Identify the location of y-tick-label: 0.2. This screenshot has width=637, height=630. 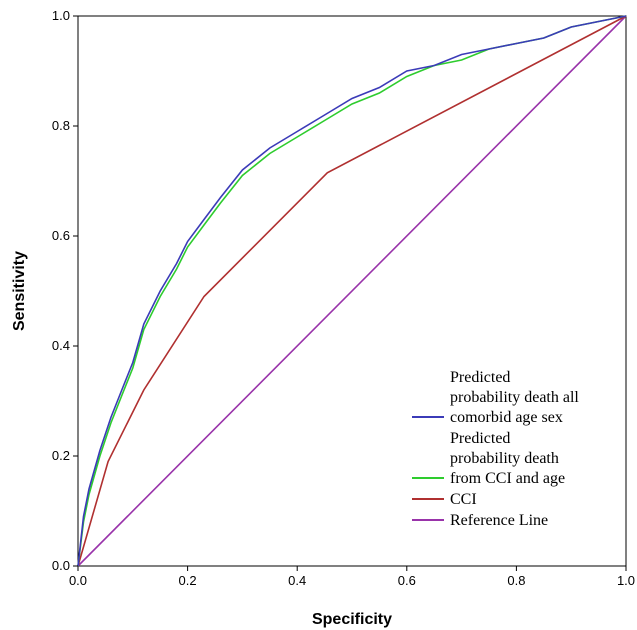
(61, 455).